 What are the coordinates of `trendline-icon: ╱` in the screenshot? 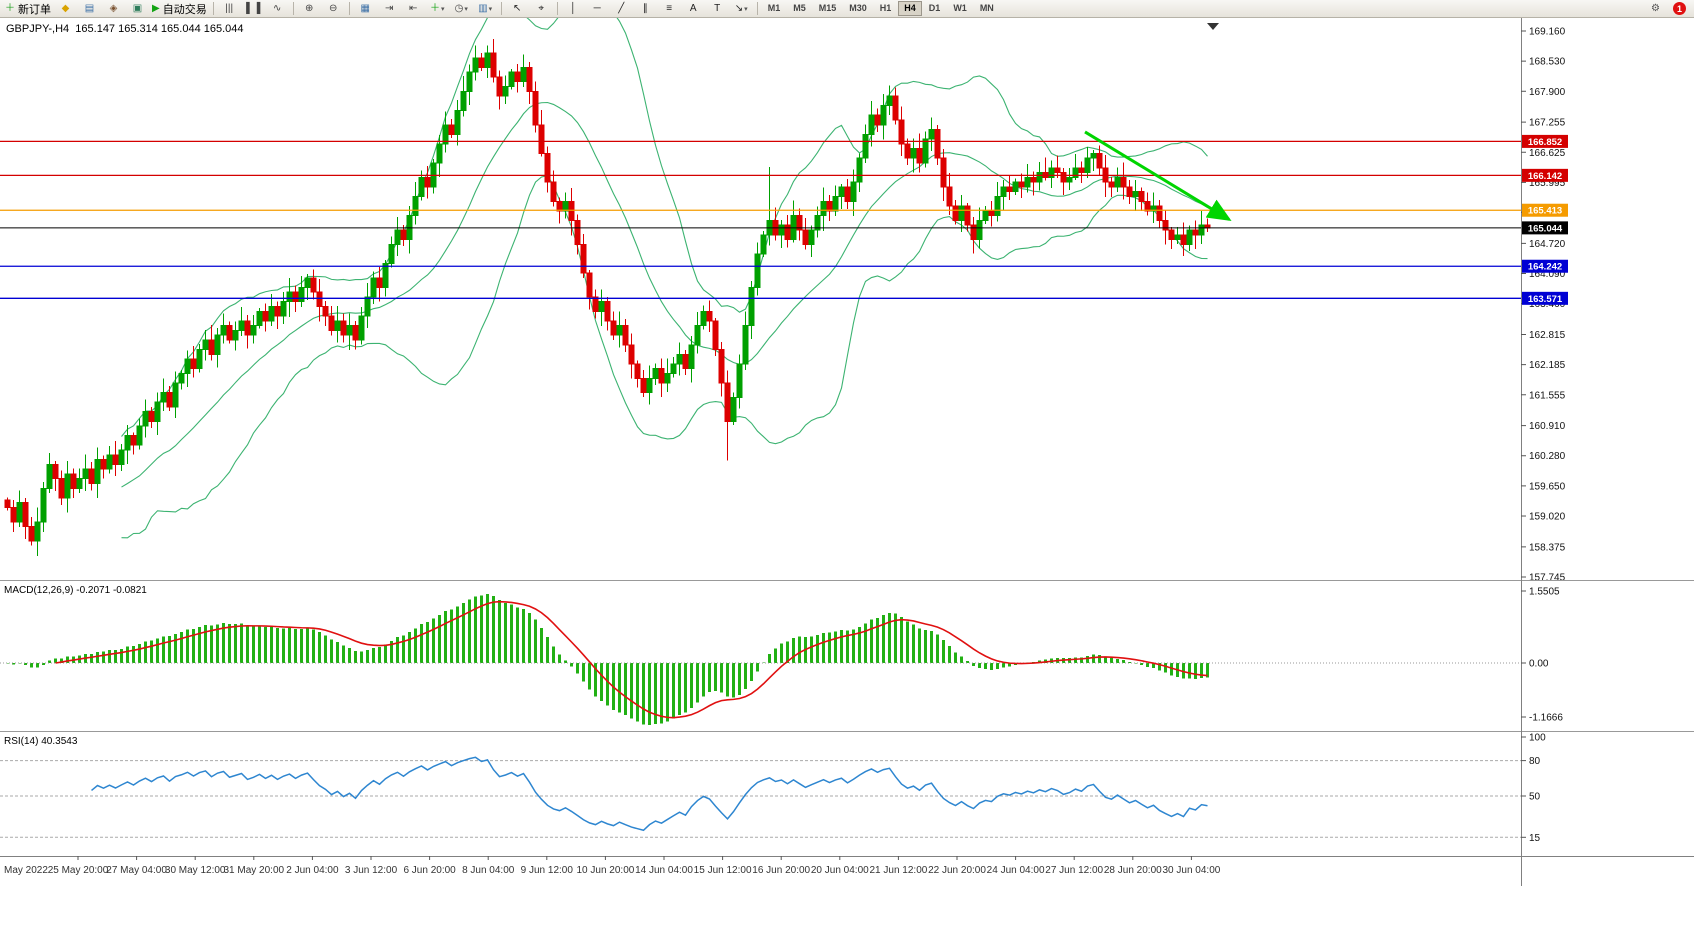 It's located at (621, 8).